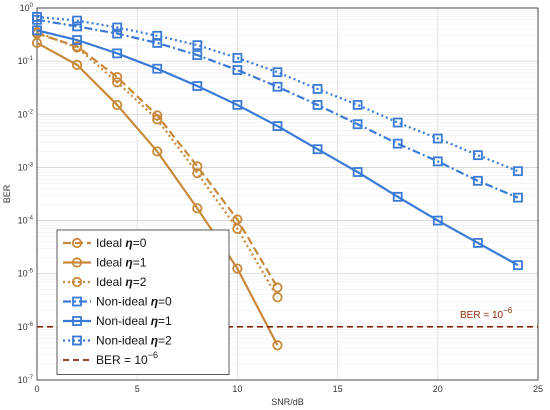 The image size is (550, 410). Describe the element at coordinates (134, 341) in the screenshot. I see `legend-label: Non-ideal η=2` at that location.